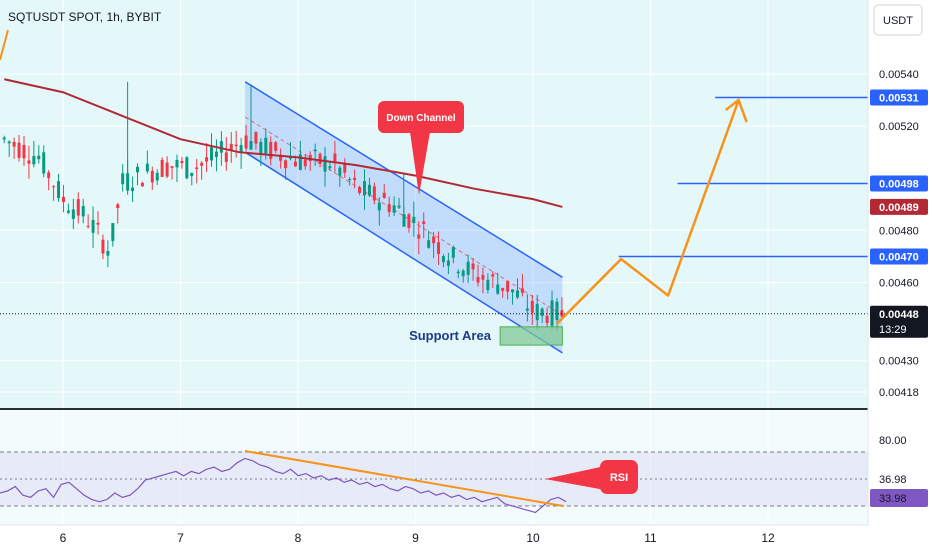 This screenshot has width=932, height=550. I want to click on price-tag-label: 0.00489, so click(899, 208).